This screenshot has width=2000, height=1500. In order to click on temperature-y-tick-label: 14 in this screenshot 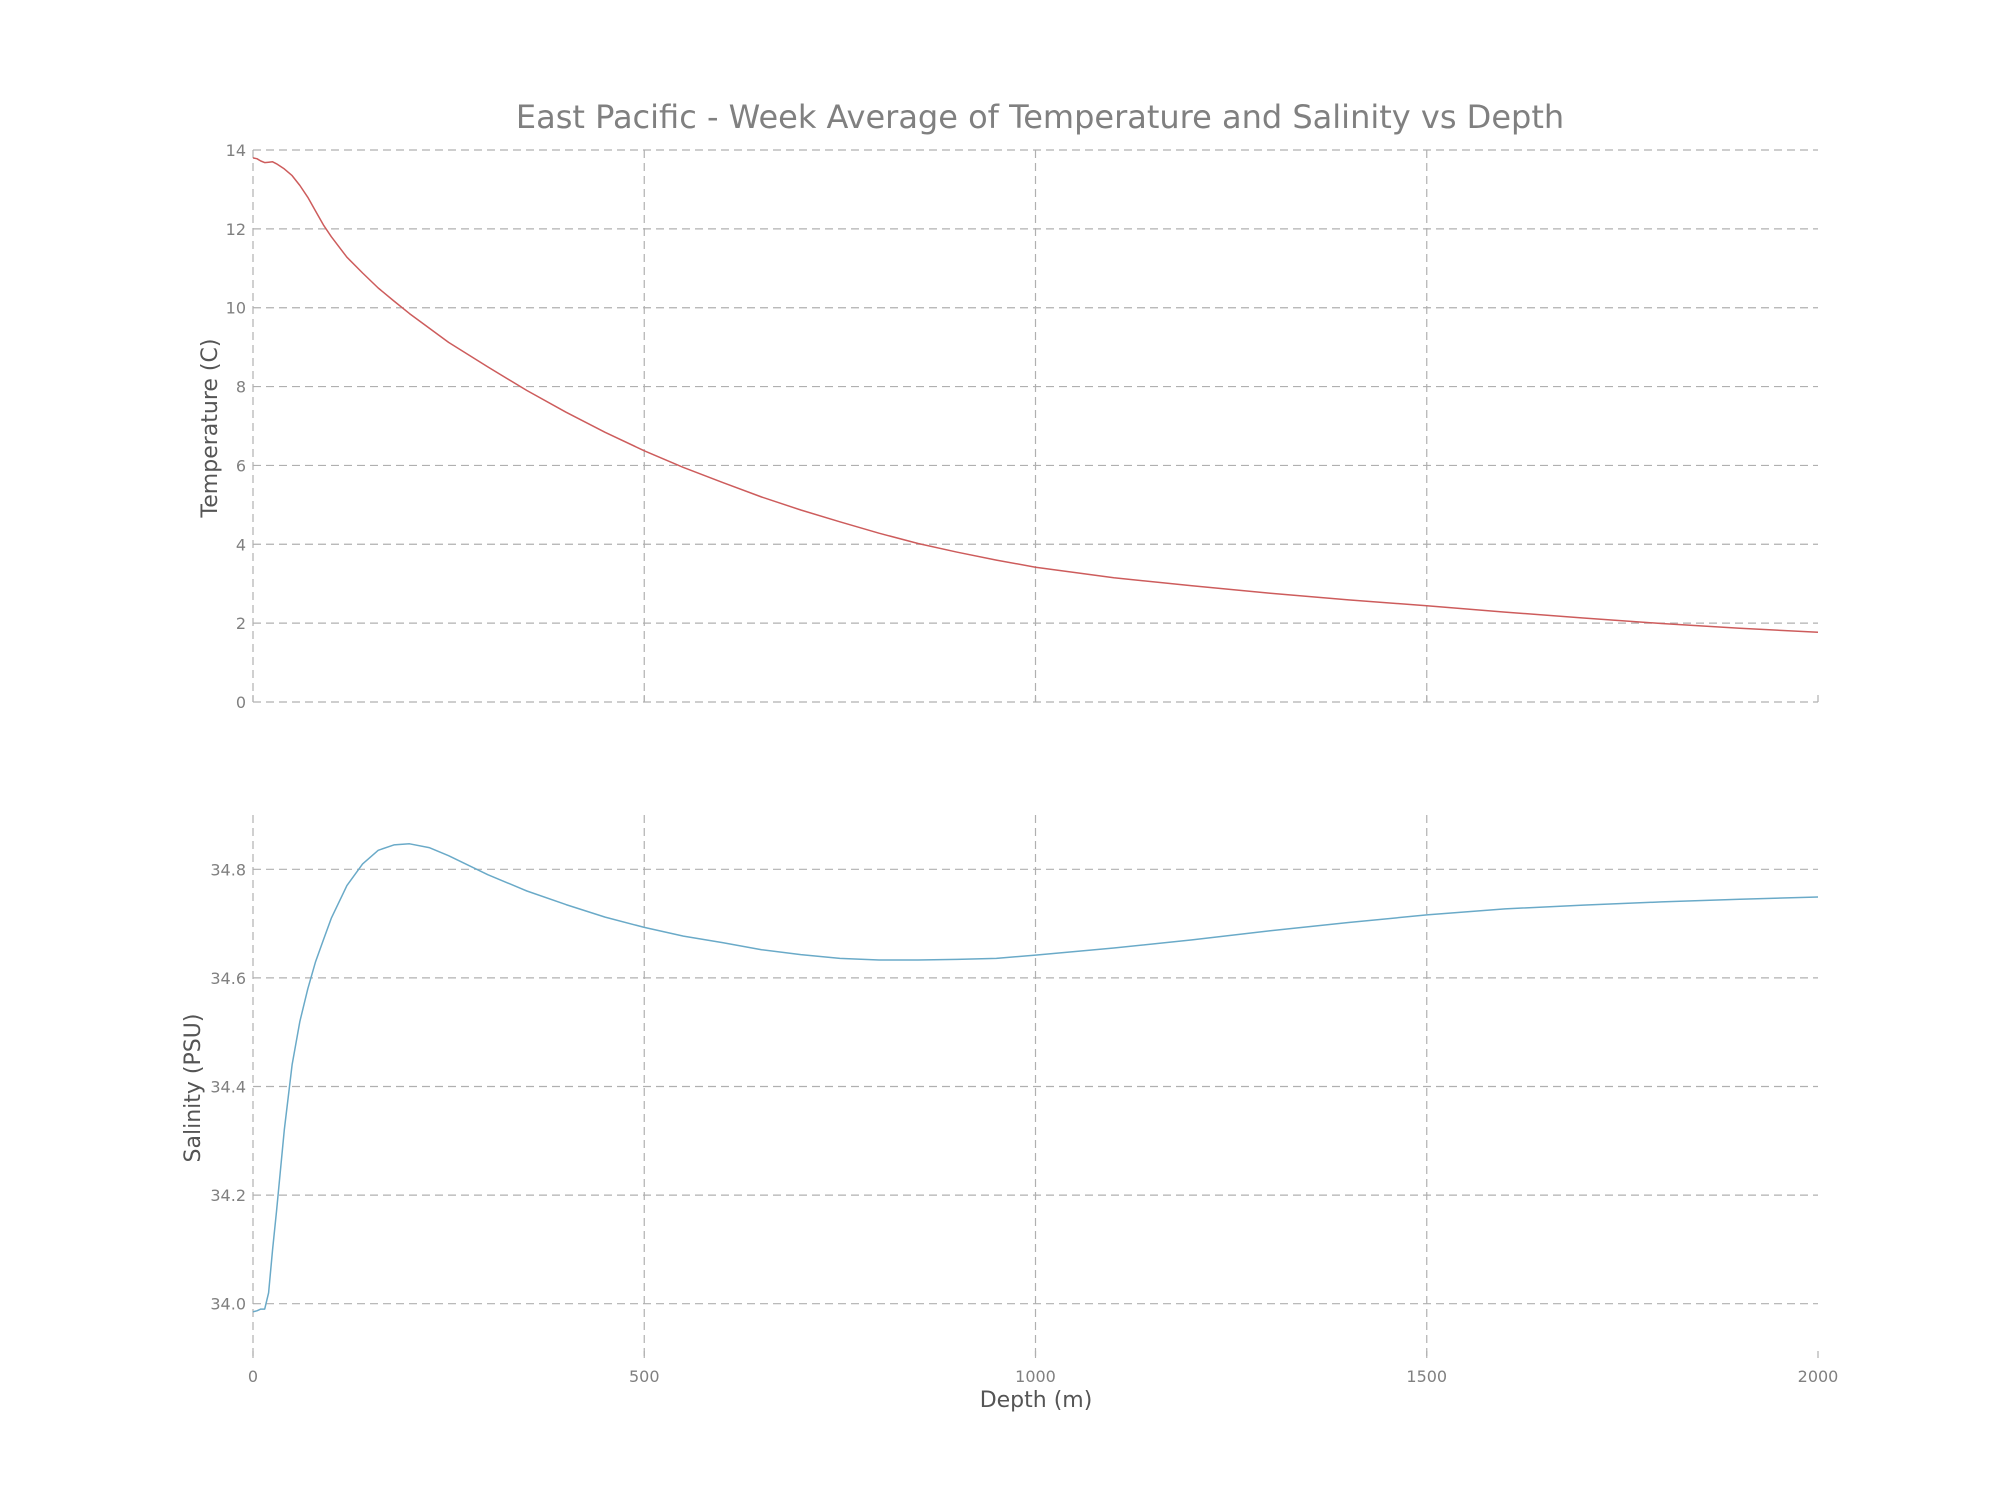, I will do `click(236, 150)`.